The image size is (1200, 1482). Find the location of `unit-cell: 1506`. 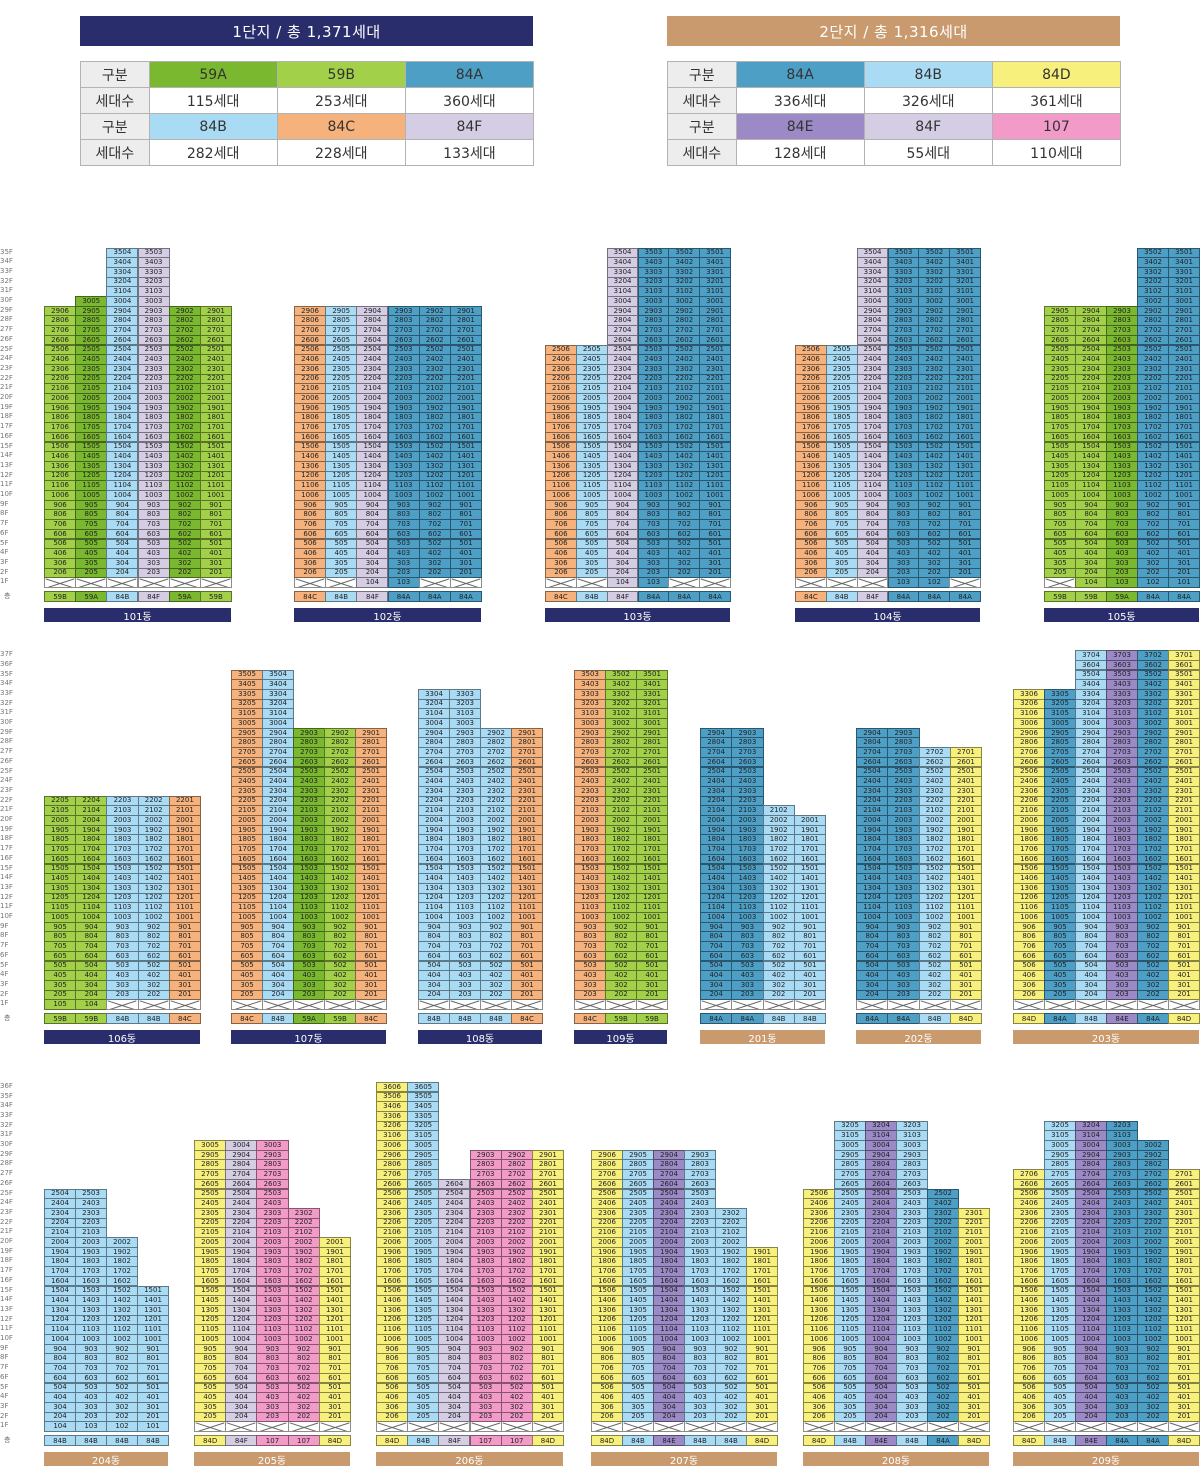

unit-cell: 1506 is located at coordinates (60, 447).